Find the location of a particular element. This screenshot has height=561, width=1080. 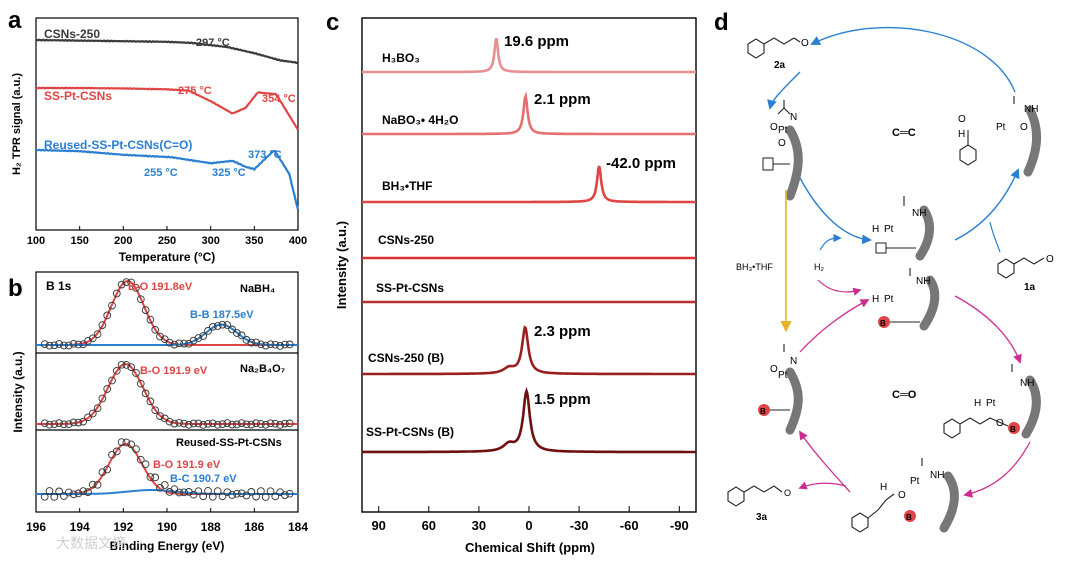

x-tick-label: 188 is located at coordinates (211, 527).